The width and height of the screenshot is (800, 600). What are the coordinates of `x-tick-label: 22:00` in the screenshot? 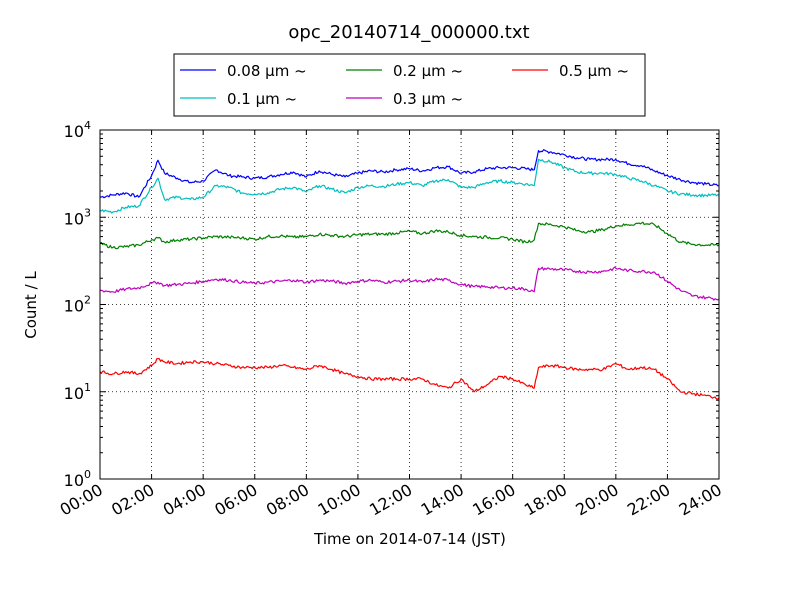 It's located at (648, 500).